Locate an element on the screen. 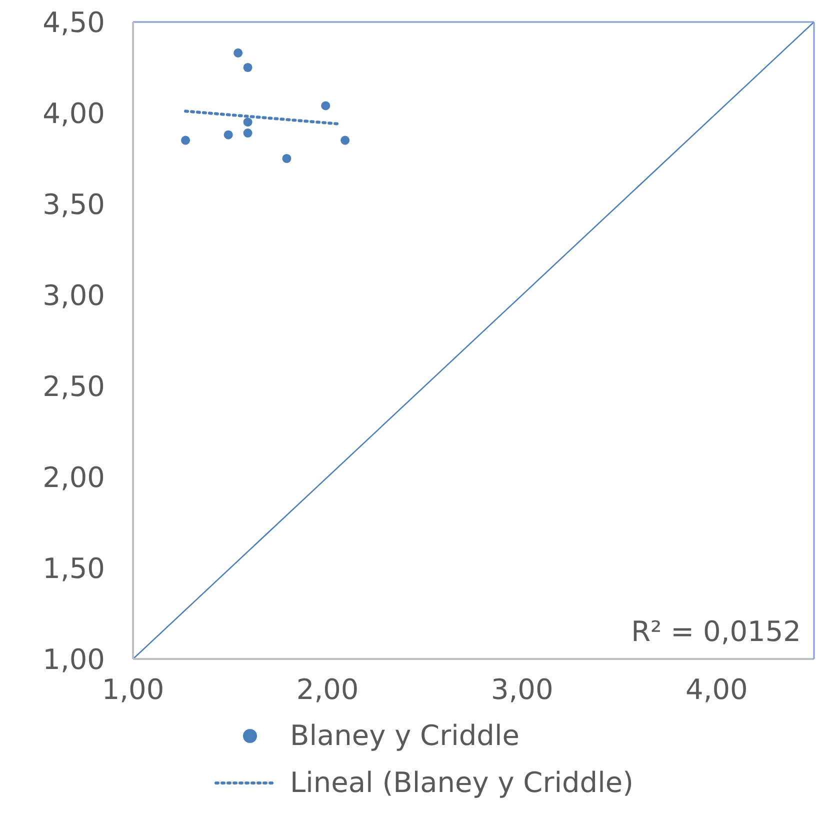 The height and width of the screenshot is (837, 833). x-tick-label: 3,00 is located at coordinates (522, 689).